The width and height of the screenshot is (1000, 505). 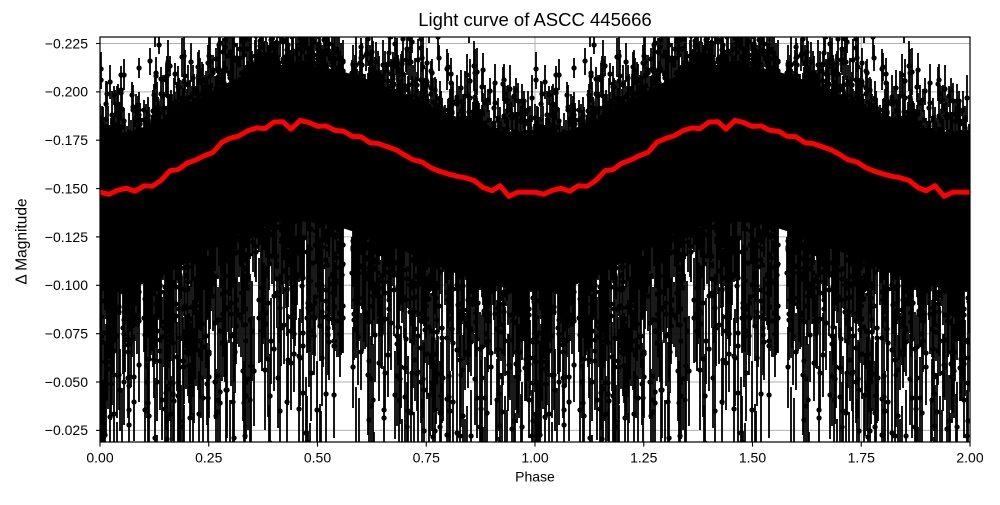 I want to click on svg-text: −0.075, so click(x=66, y=334).